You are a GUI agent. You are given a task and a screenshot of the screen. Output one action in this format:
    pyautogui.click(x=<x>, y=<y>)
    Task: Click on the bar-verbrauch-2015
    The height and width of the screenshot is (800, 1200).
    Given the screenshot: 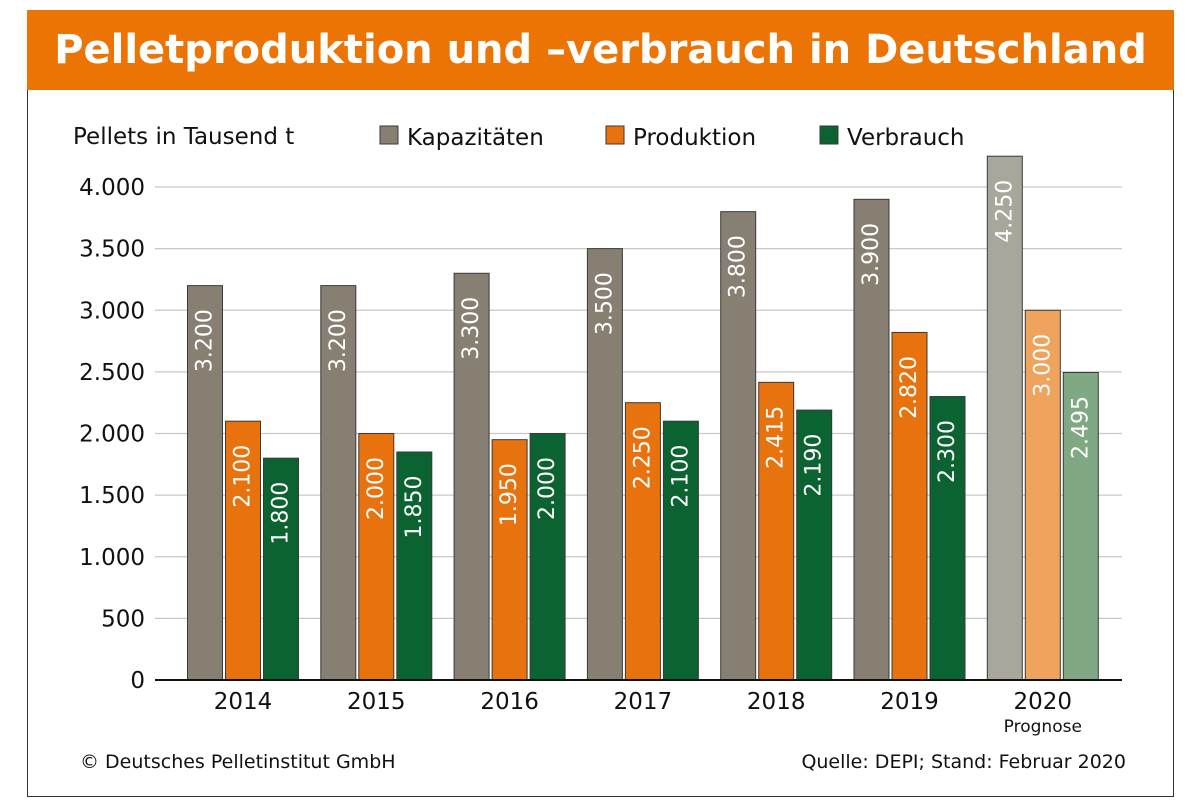 What is the action you would take?
    pyautogui.click(x=414, y=566)
    